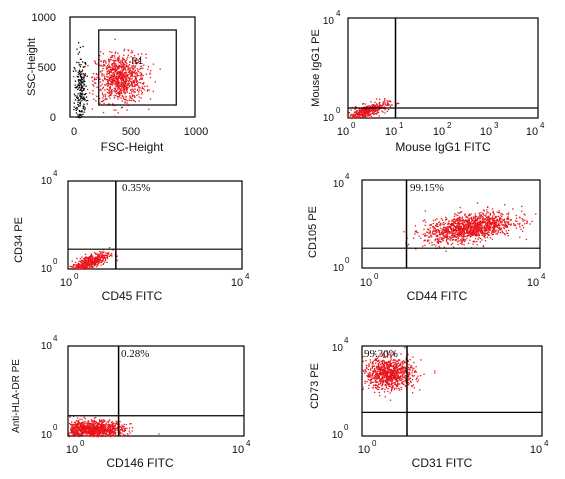  Describe the element at coordinates (427, 188) in the screenshot. I see `quadrant-percentage: 99.15%` at that location.